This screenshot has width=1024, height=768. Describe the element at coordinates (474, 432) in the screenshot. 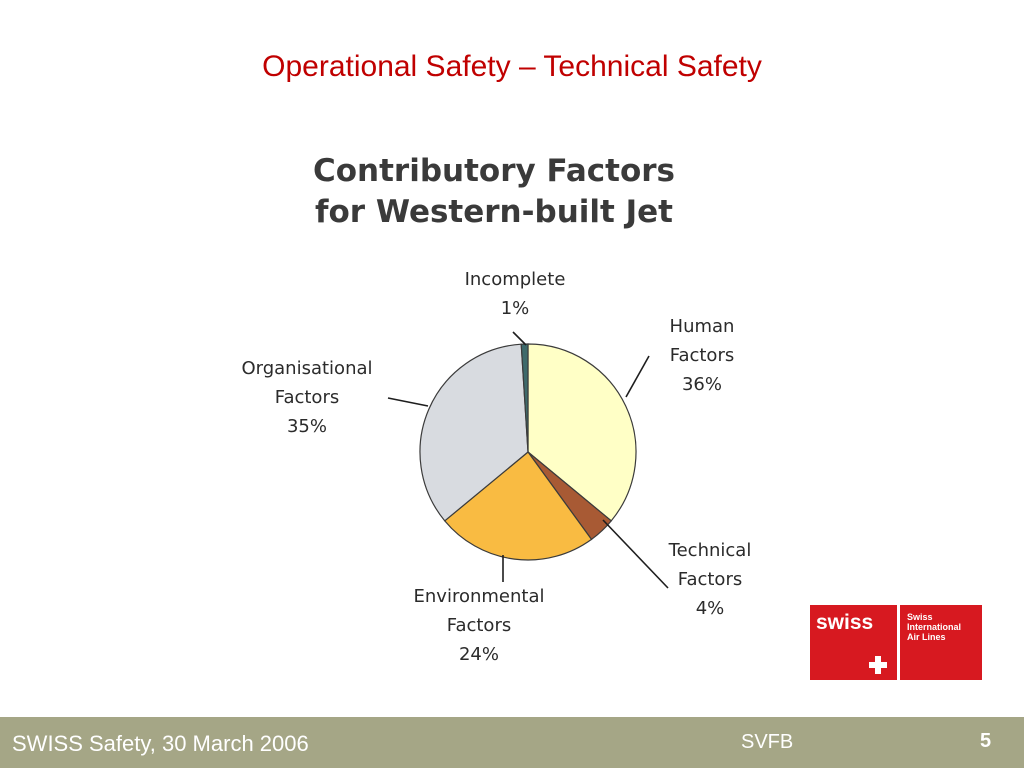

I see `pie-slice-organisational` at that location.